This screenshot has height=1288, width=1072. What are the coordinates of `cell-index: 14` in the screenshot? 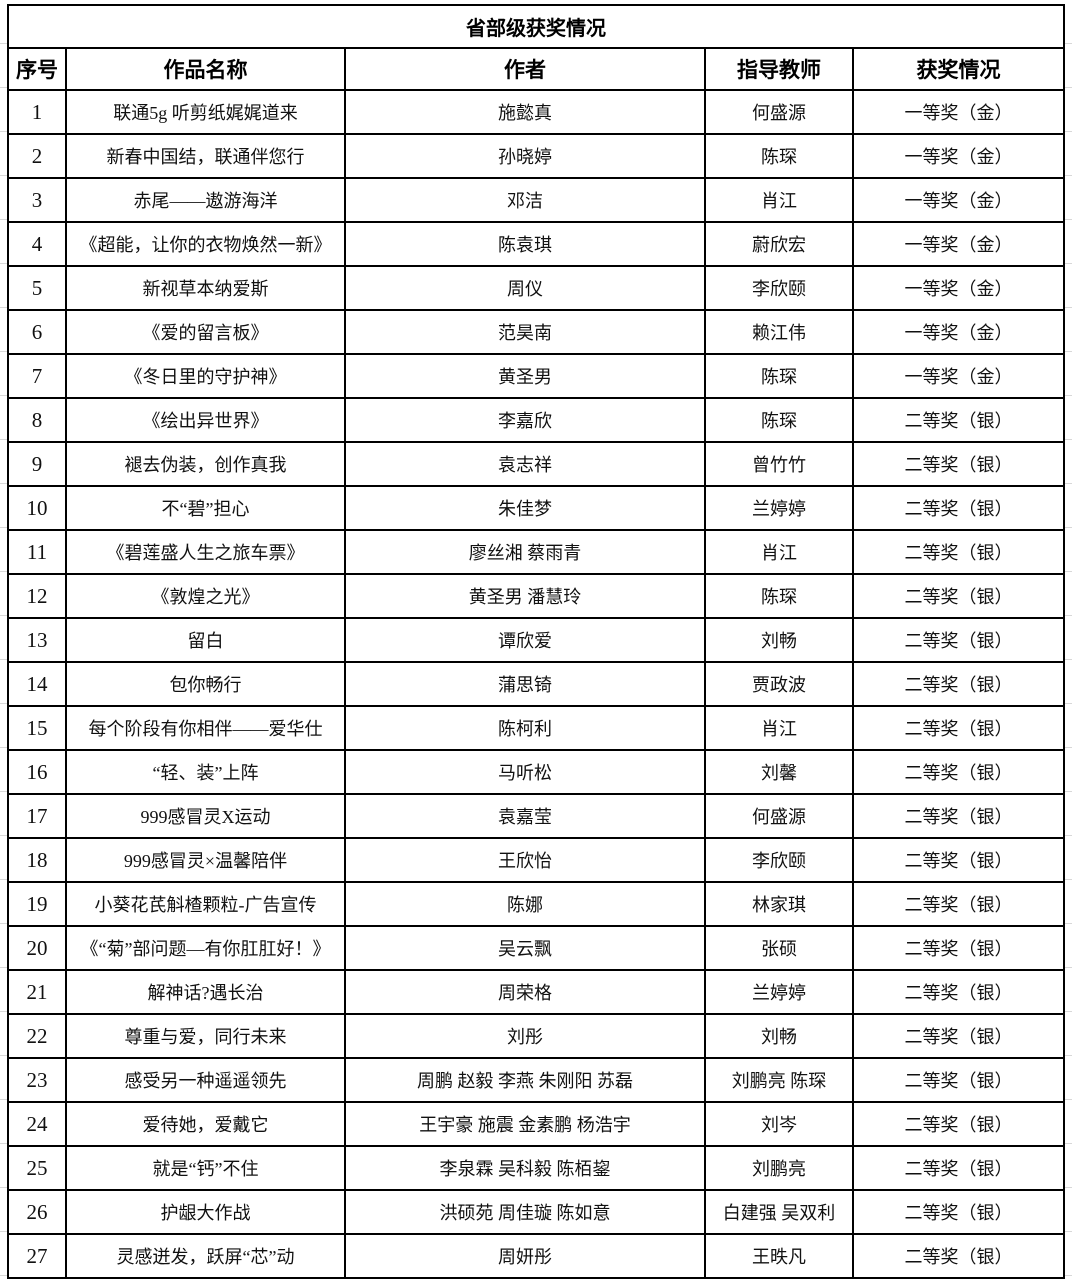 It's located at (37, 684).